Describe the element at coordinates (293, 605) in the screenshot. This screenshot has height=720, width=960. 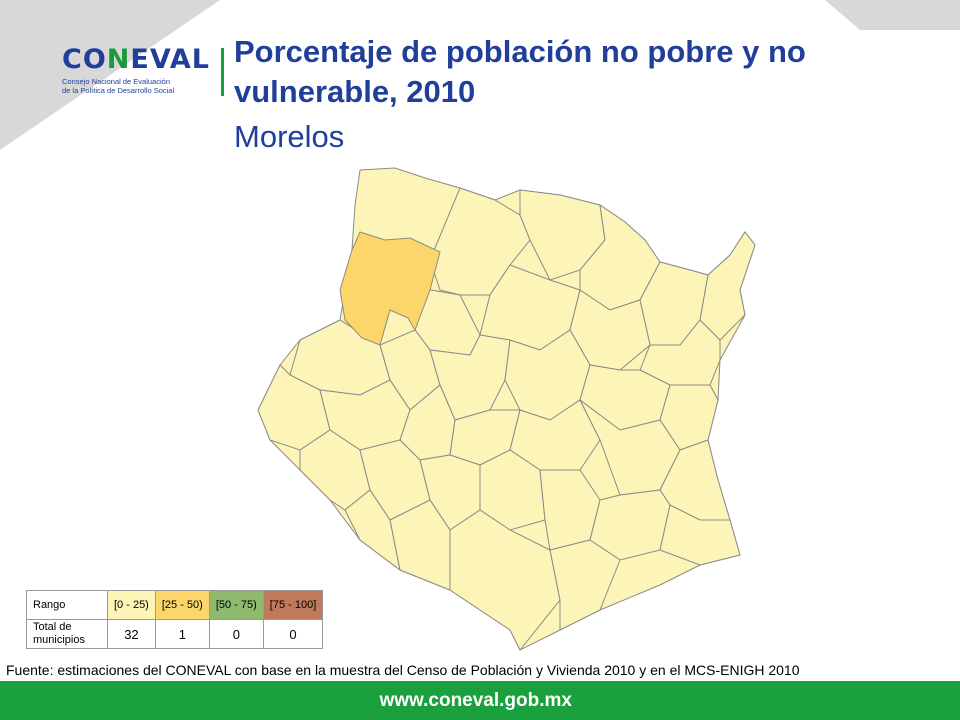
I see `legend-range-75-100: [75 - 100]` at that location.